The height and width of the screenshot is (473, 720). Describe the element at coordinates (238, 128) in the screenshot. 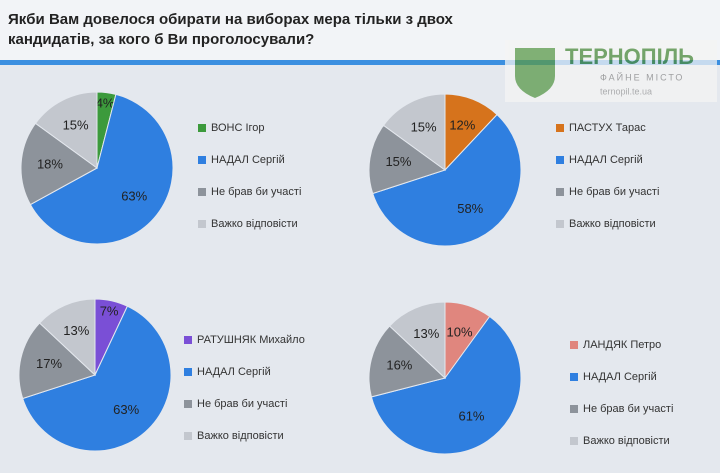

I see `legend-label: ВОНС Ігор` at that location.